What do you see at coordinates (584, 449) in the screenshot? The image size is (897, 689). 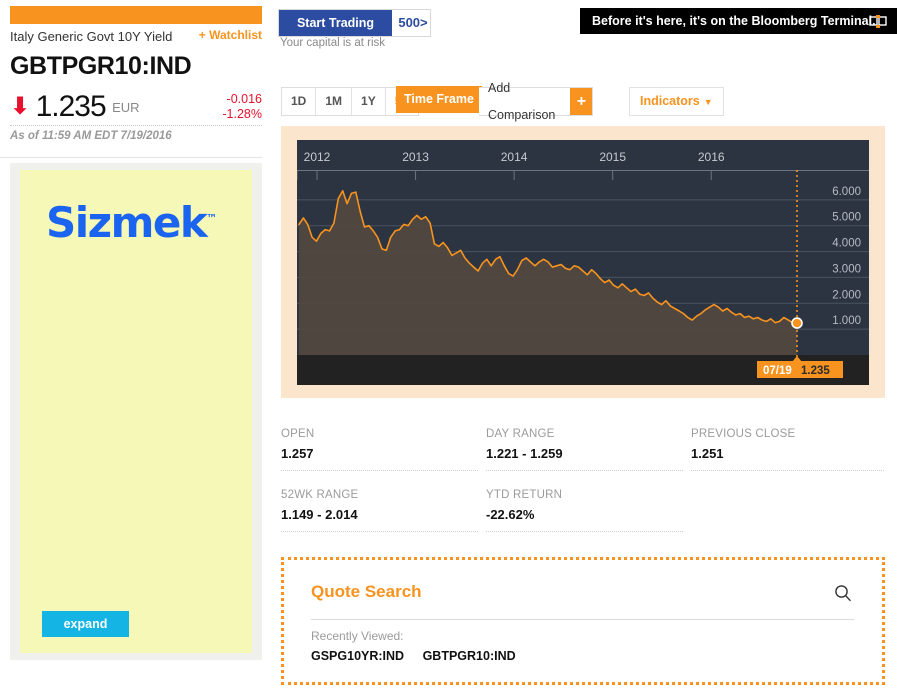 I see `stat-day-range: DAY RANGE 1.221 - 1.259` at bounding box center [584, 449].